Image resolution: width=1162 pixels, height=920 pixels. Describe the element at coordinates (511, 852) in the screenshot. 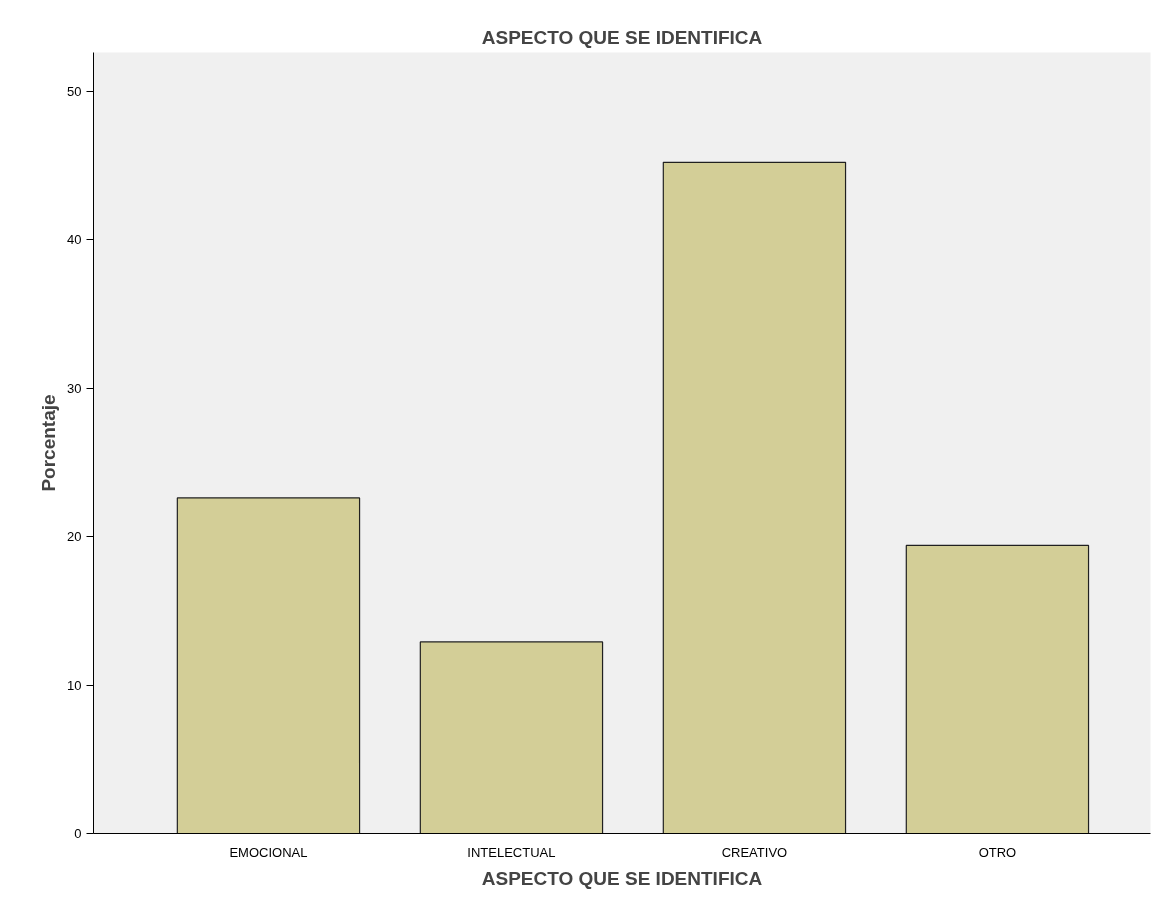

I see `x-tick-label: INTELECTUAL` at that location.